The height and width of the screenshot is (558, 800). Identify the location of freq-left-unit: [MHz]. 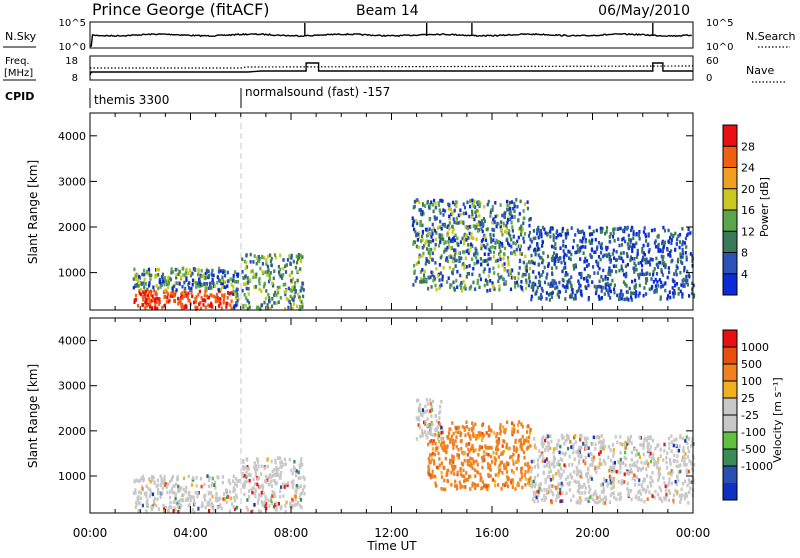
(18, 73).